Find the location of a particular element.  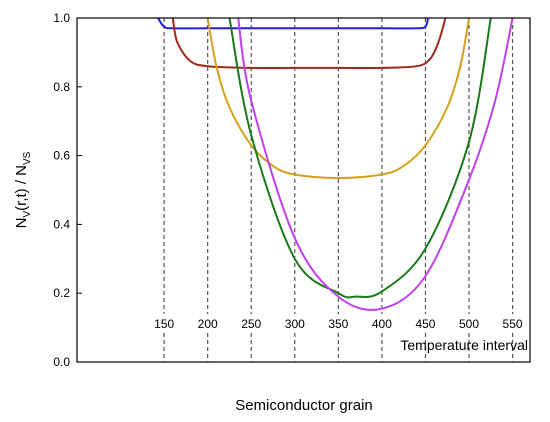

dashed-line-label: 450 is located at coordinates (425, 324).